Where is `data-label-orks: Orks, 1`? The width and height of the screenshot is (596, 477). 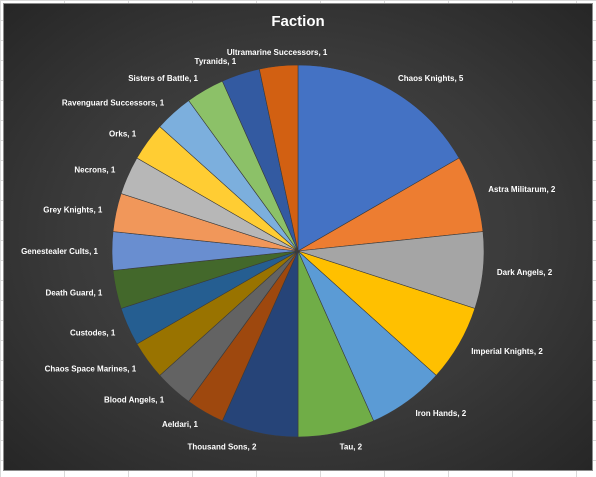 data-label-orks: Orks, 1 is located at coordinates (123, 133).